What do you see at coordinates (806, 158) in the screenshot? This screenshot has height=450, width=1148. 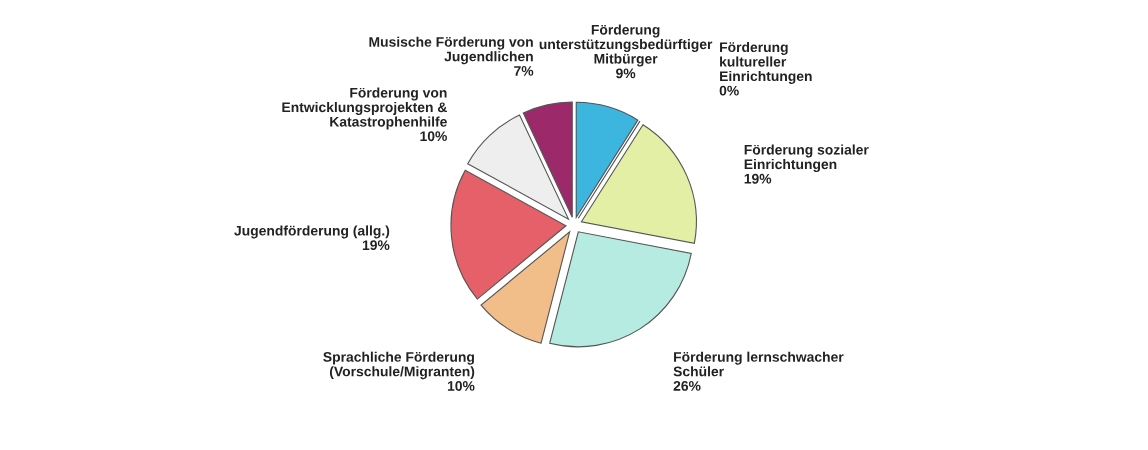 I see `slice-label: Förderung sozialer Einrichtungen` at bounding box center [806, 158].